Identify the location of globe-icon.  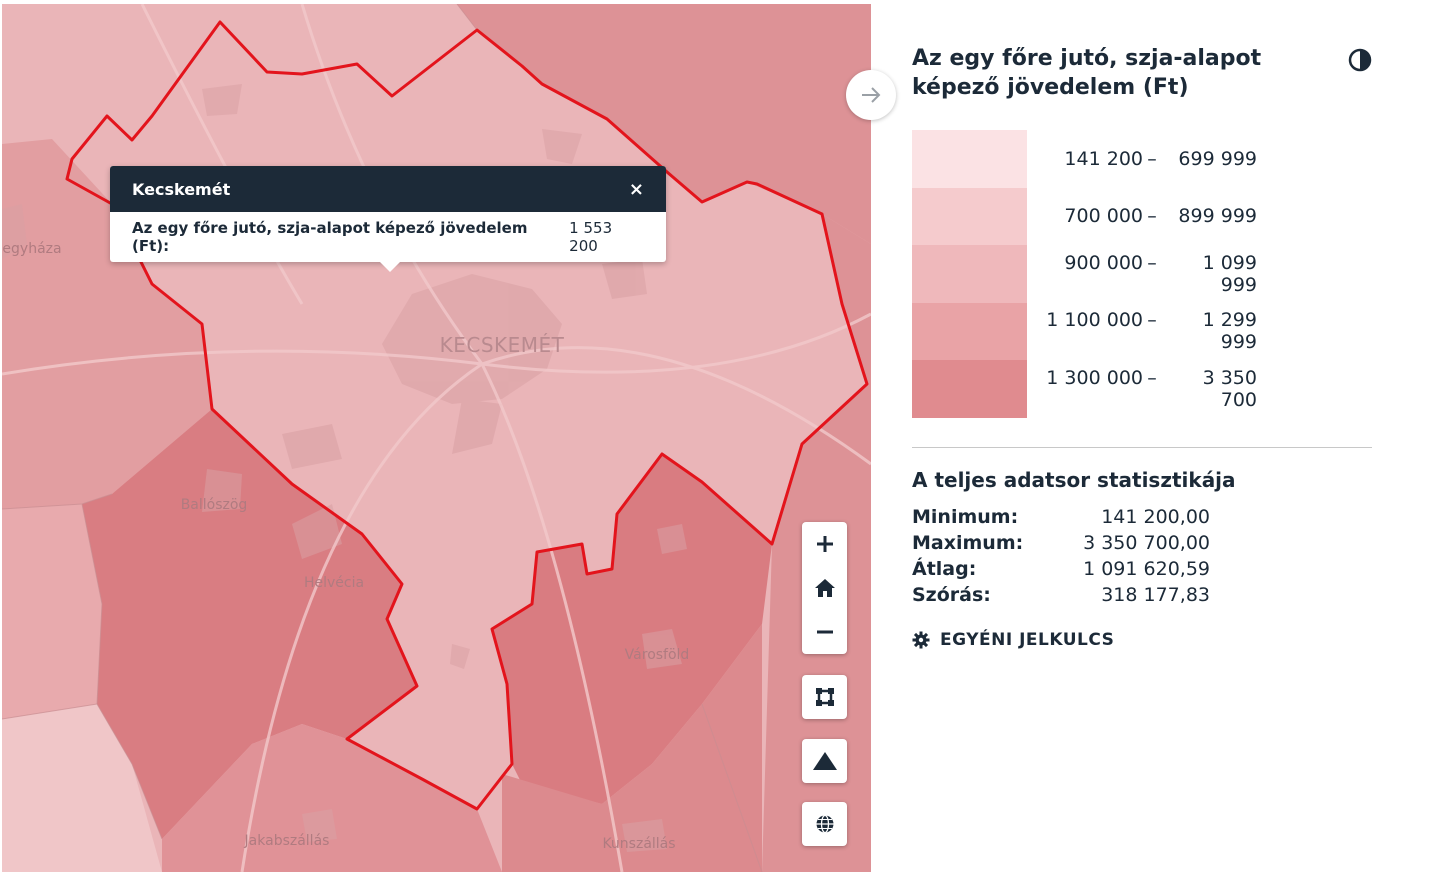
(824, 824).